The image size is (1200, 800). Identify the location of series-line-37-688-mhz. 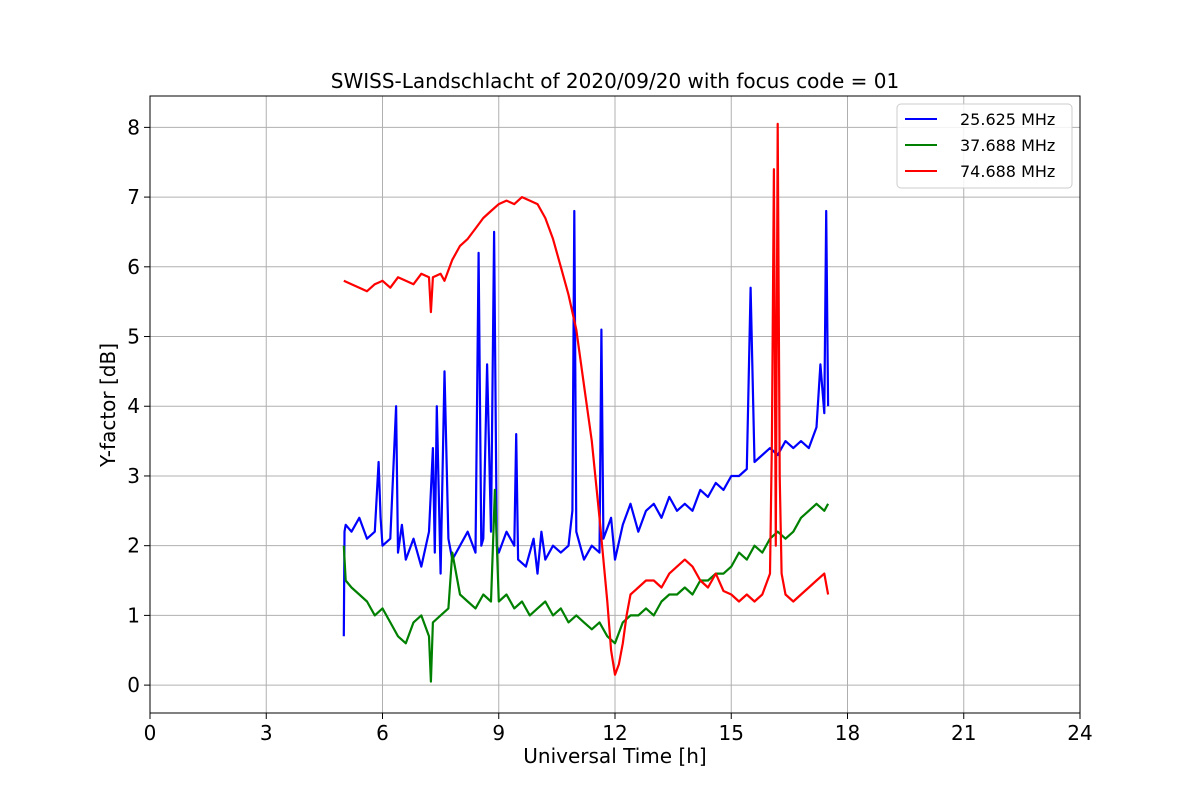
(586, 585).